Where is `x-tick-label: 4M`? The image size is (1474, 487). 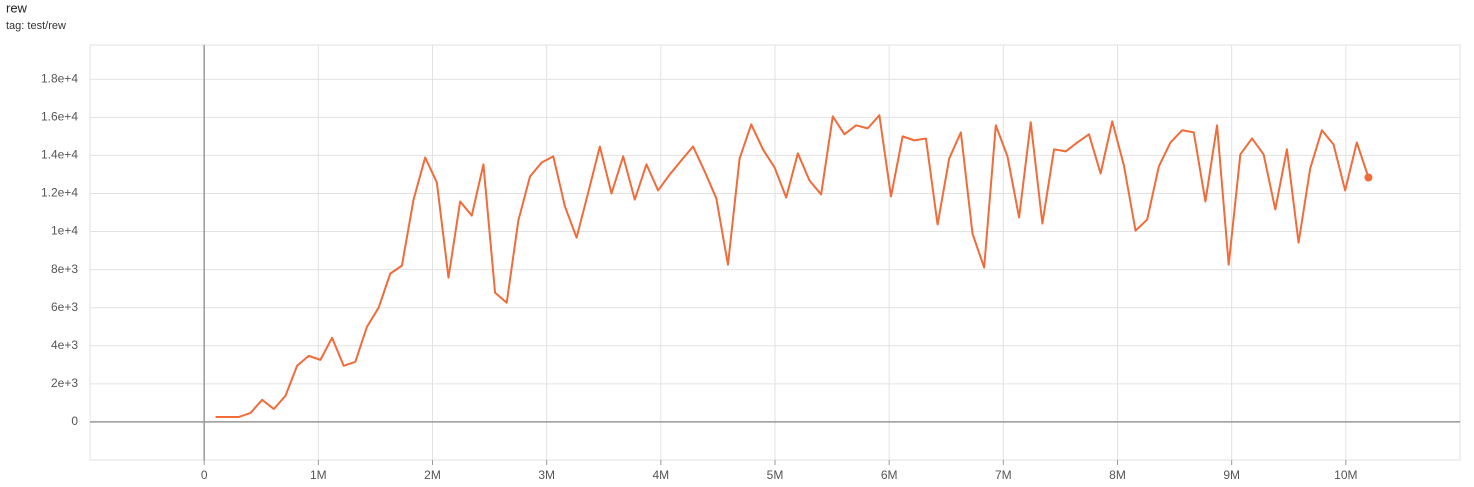
x-tick-label: 4M is located at coordinates (660, 475).